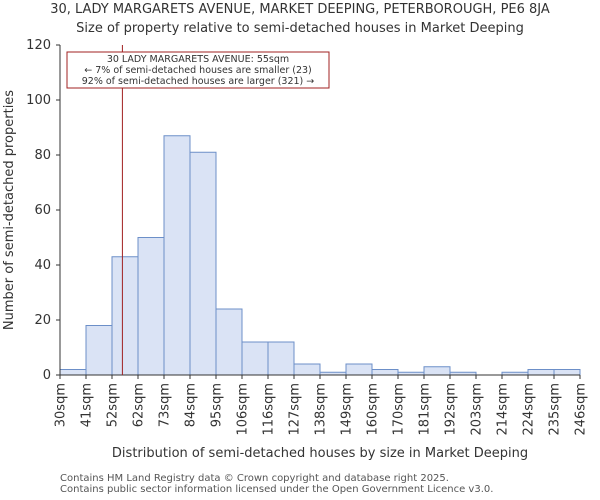 This screenshot has width=600, height=500. What do you see at coordinates (347, 409) in the screenshot?
I see `x-tick-label: 149sqm` at bounding box center [347, 409].